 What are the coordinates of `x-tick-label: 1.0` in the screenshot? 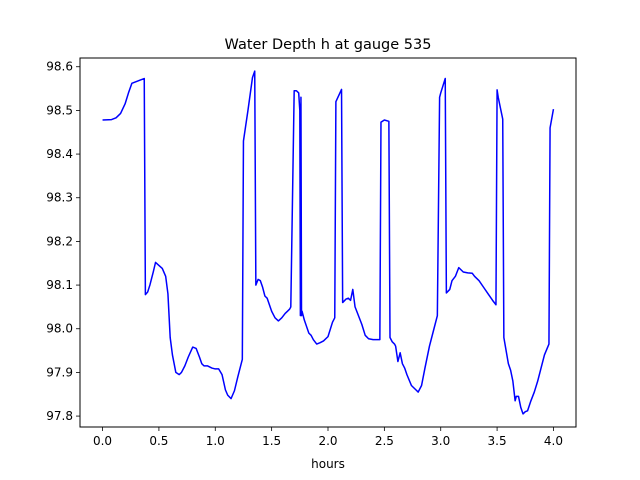 It's located at (215, 441).